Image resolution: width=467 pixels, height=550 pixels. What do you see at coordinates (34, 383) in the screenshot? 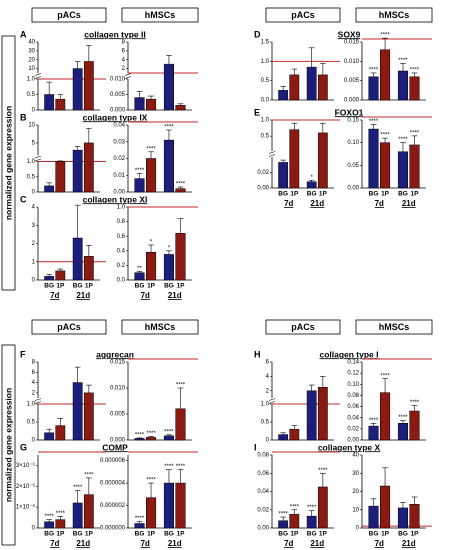
I see `y-tick-label: 4` at bounding box center [34, 383].